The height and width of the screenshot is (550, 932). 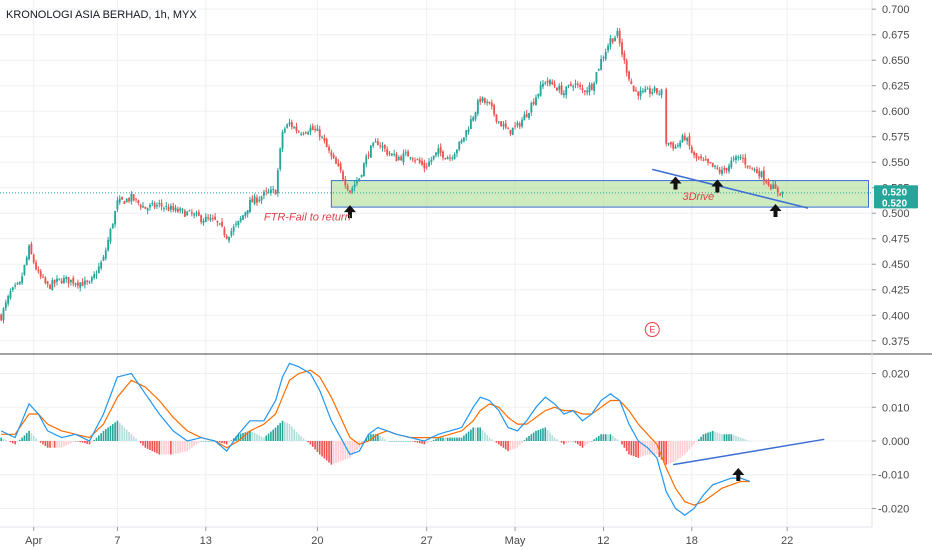 What do you see at coordinates (349, 212) in the screenshot?
I see `price-arrow` at bounding box center [349, 212].